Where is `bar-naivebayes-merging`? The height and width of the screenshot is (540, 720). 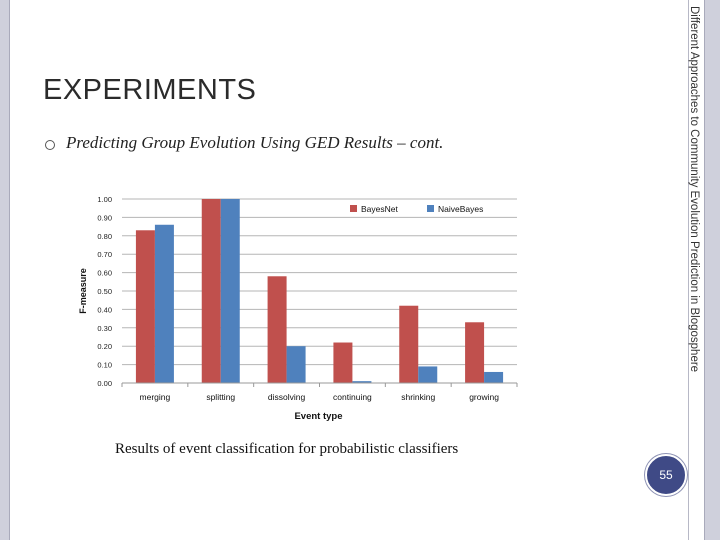 bar-naivebayes-merging is located at coordinates (164, 303).